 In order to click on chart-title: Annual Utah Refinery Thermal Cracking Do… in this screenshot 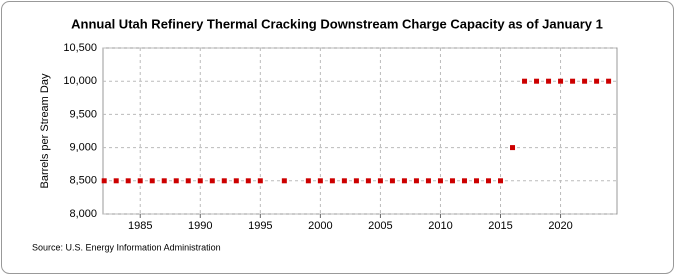, I will do `click(337, 23)`.